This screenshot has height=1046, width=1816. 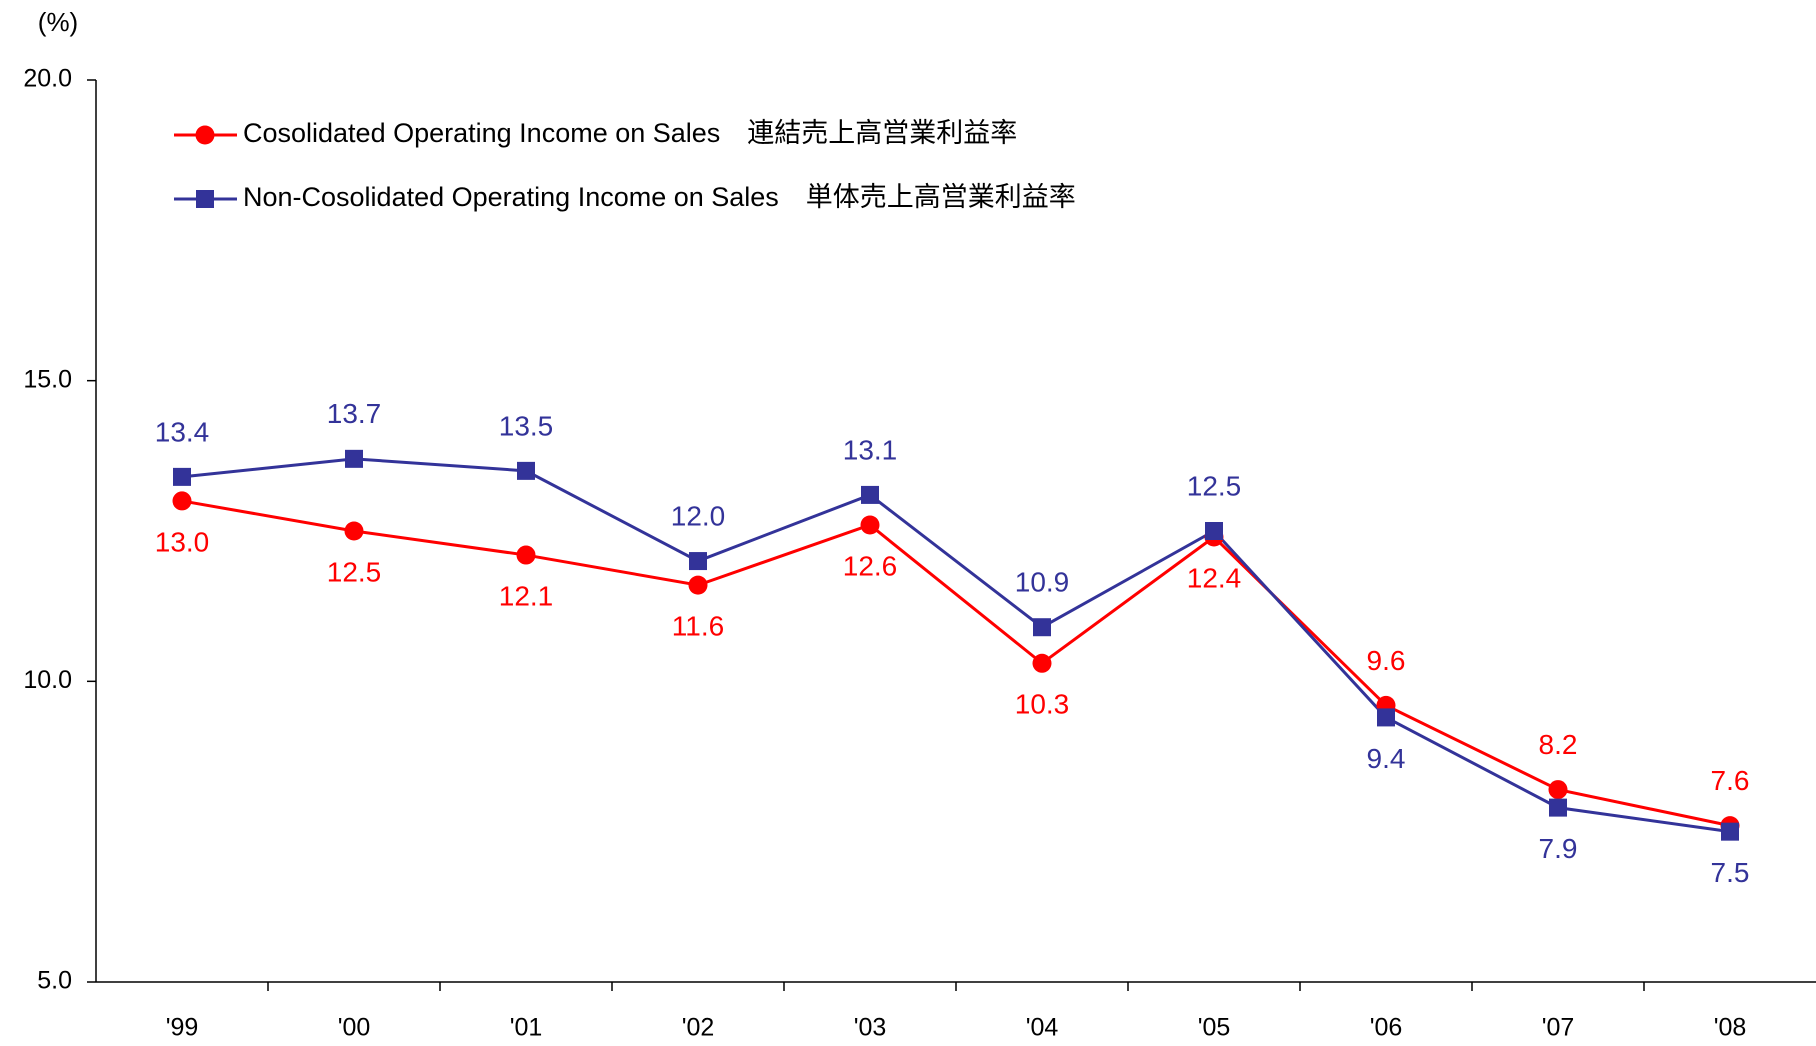 I want to click on y-axis-label: (%), so click(x=58, y=22).